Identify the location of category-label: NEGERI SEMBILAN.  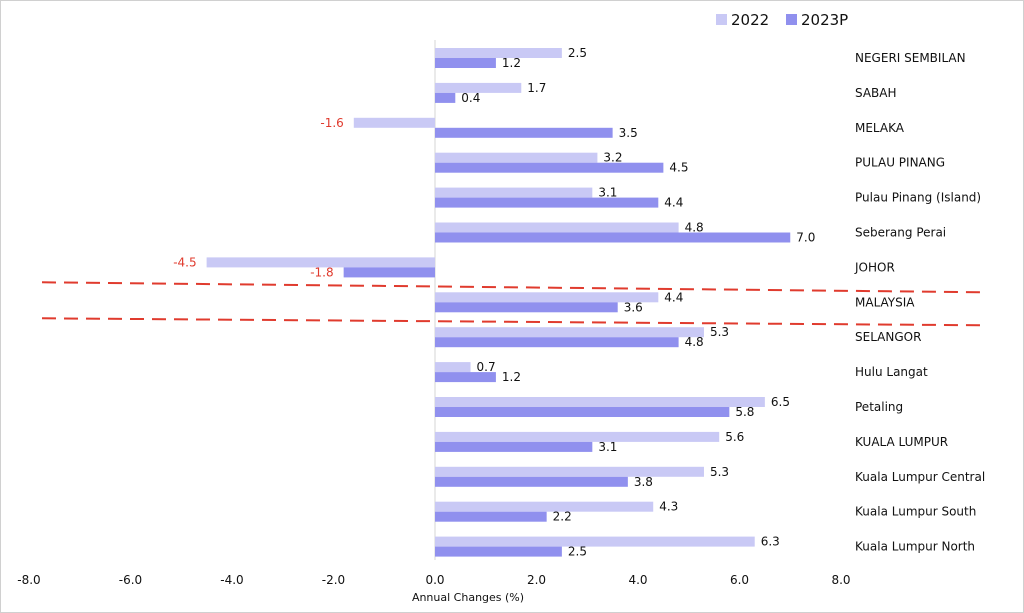
(910, 58).